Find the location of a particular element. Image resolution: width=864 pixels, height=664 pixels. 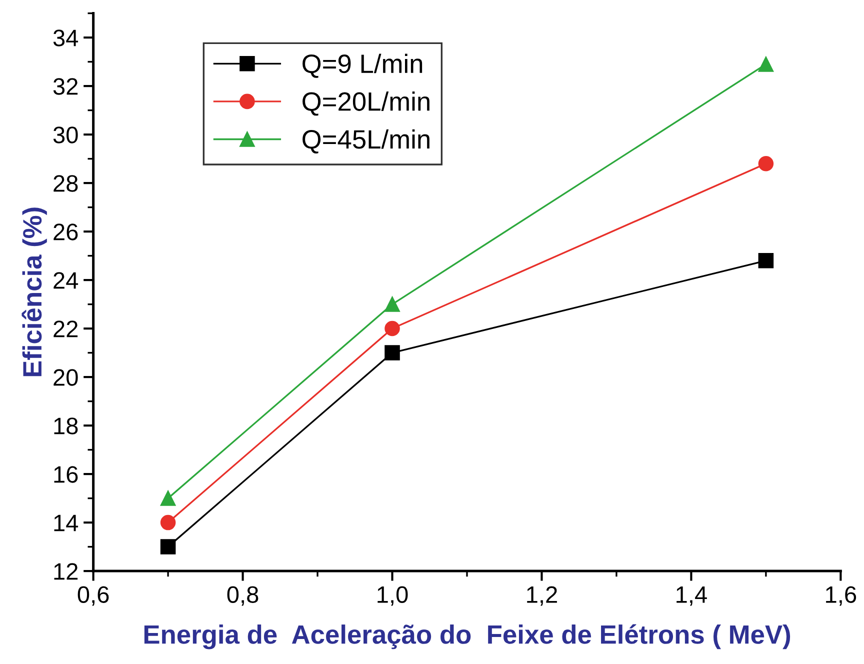

legend-label: Q=45L/min is located at coordinates (366, 141).